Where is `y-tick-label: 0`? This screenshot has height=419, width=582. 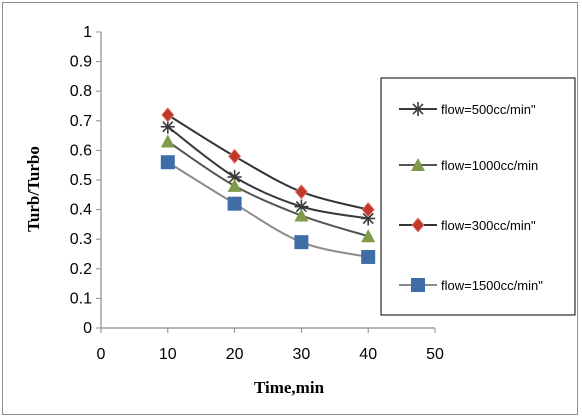
y-tick-label: 0 is located at coordinates (87, 328).